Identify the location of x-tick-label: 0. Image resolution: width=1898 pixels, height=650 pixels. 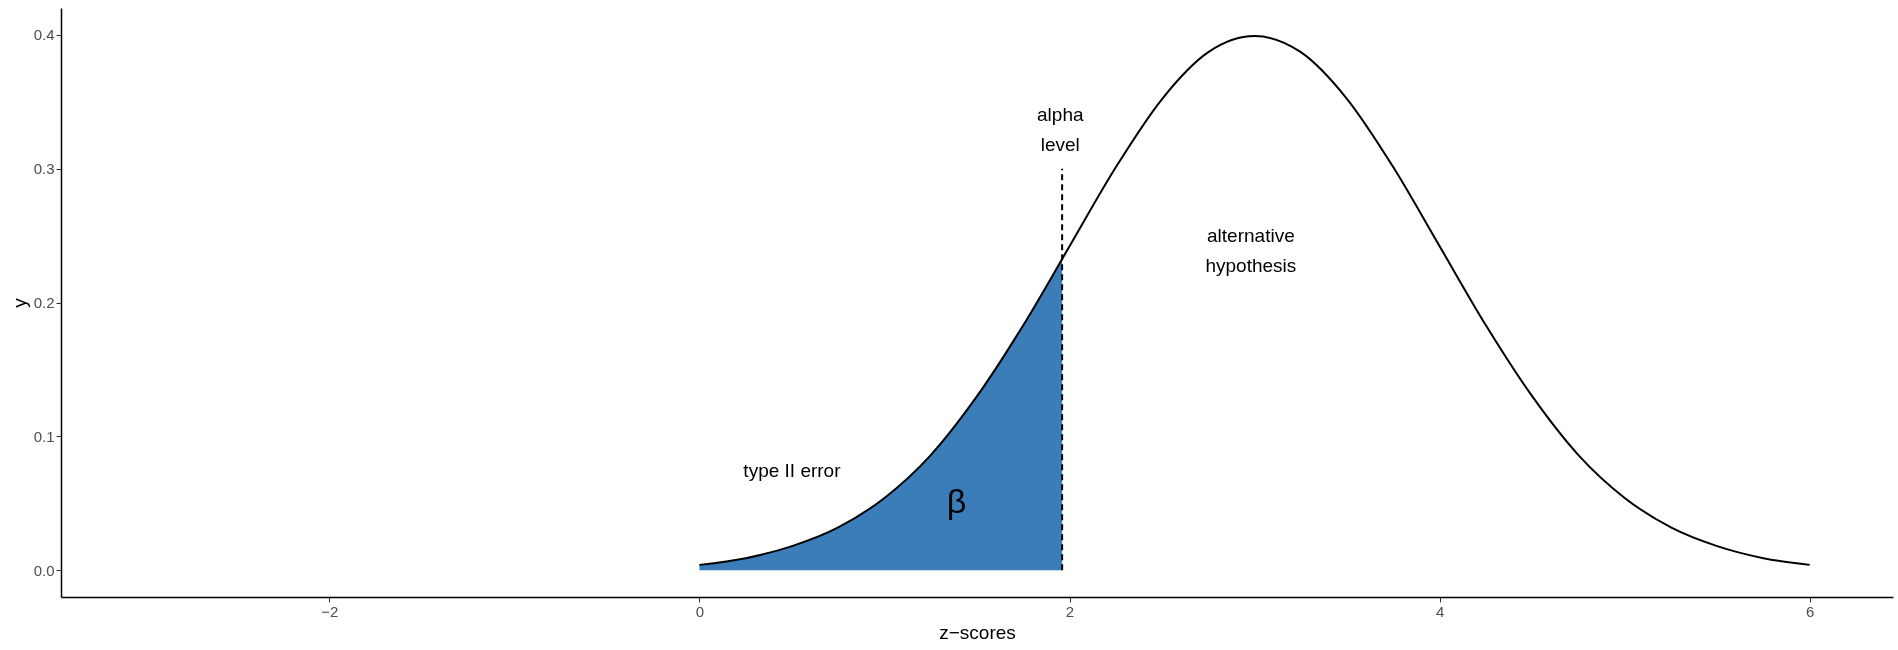
(700, 611).